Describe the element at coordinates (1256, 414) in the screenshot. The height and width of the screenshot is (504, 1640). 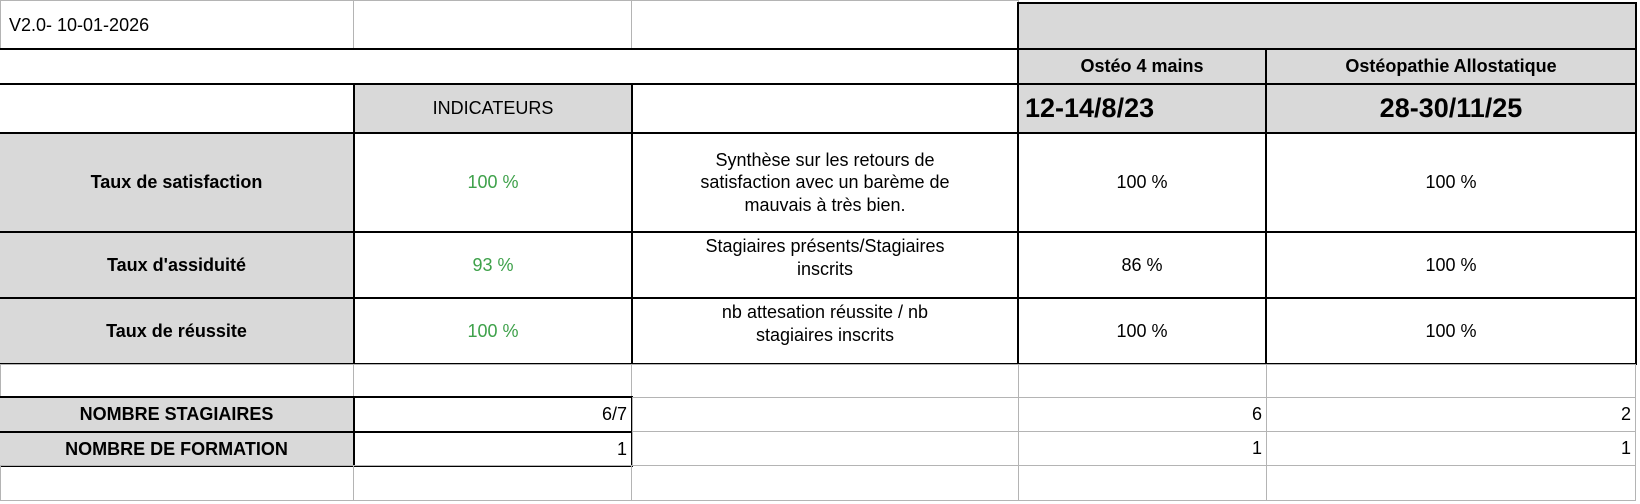
I see `value: 6` at that location.